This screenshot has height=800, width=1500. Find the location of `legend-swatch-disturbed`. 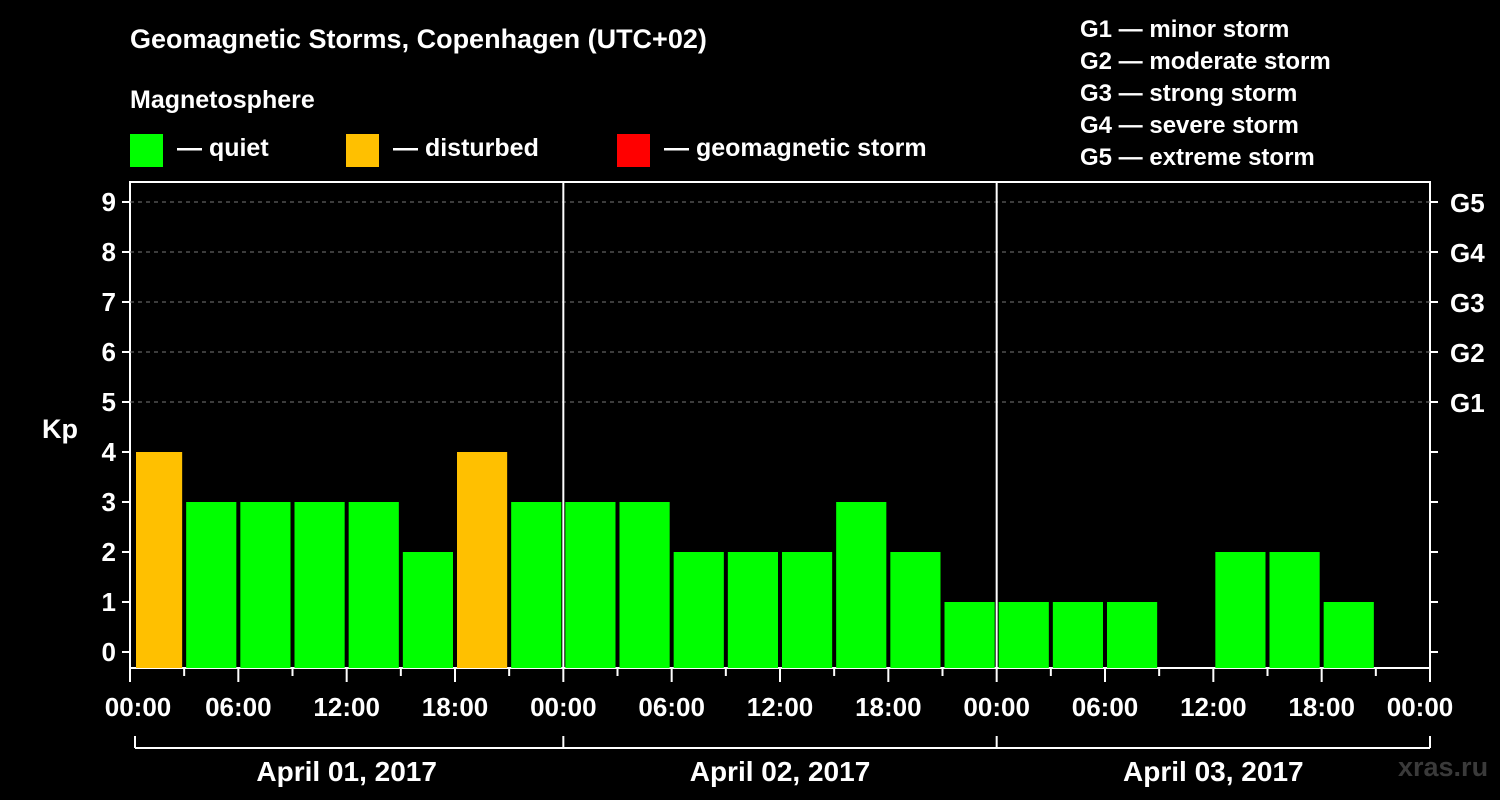

legend-swatch-disturbed is located at coordinates (362, 150).